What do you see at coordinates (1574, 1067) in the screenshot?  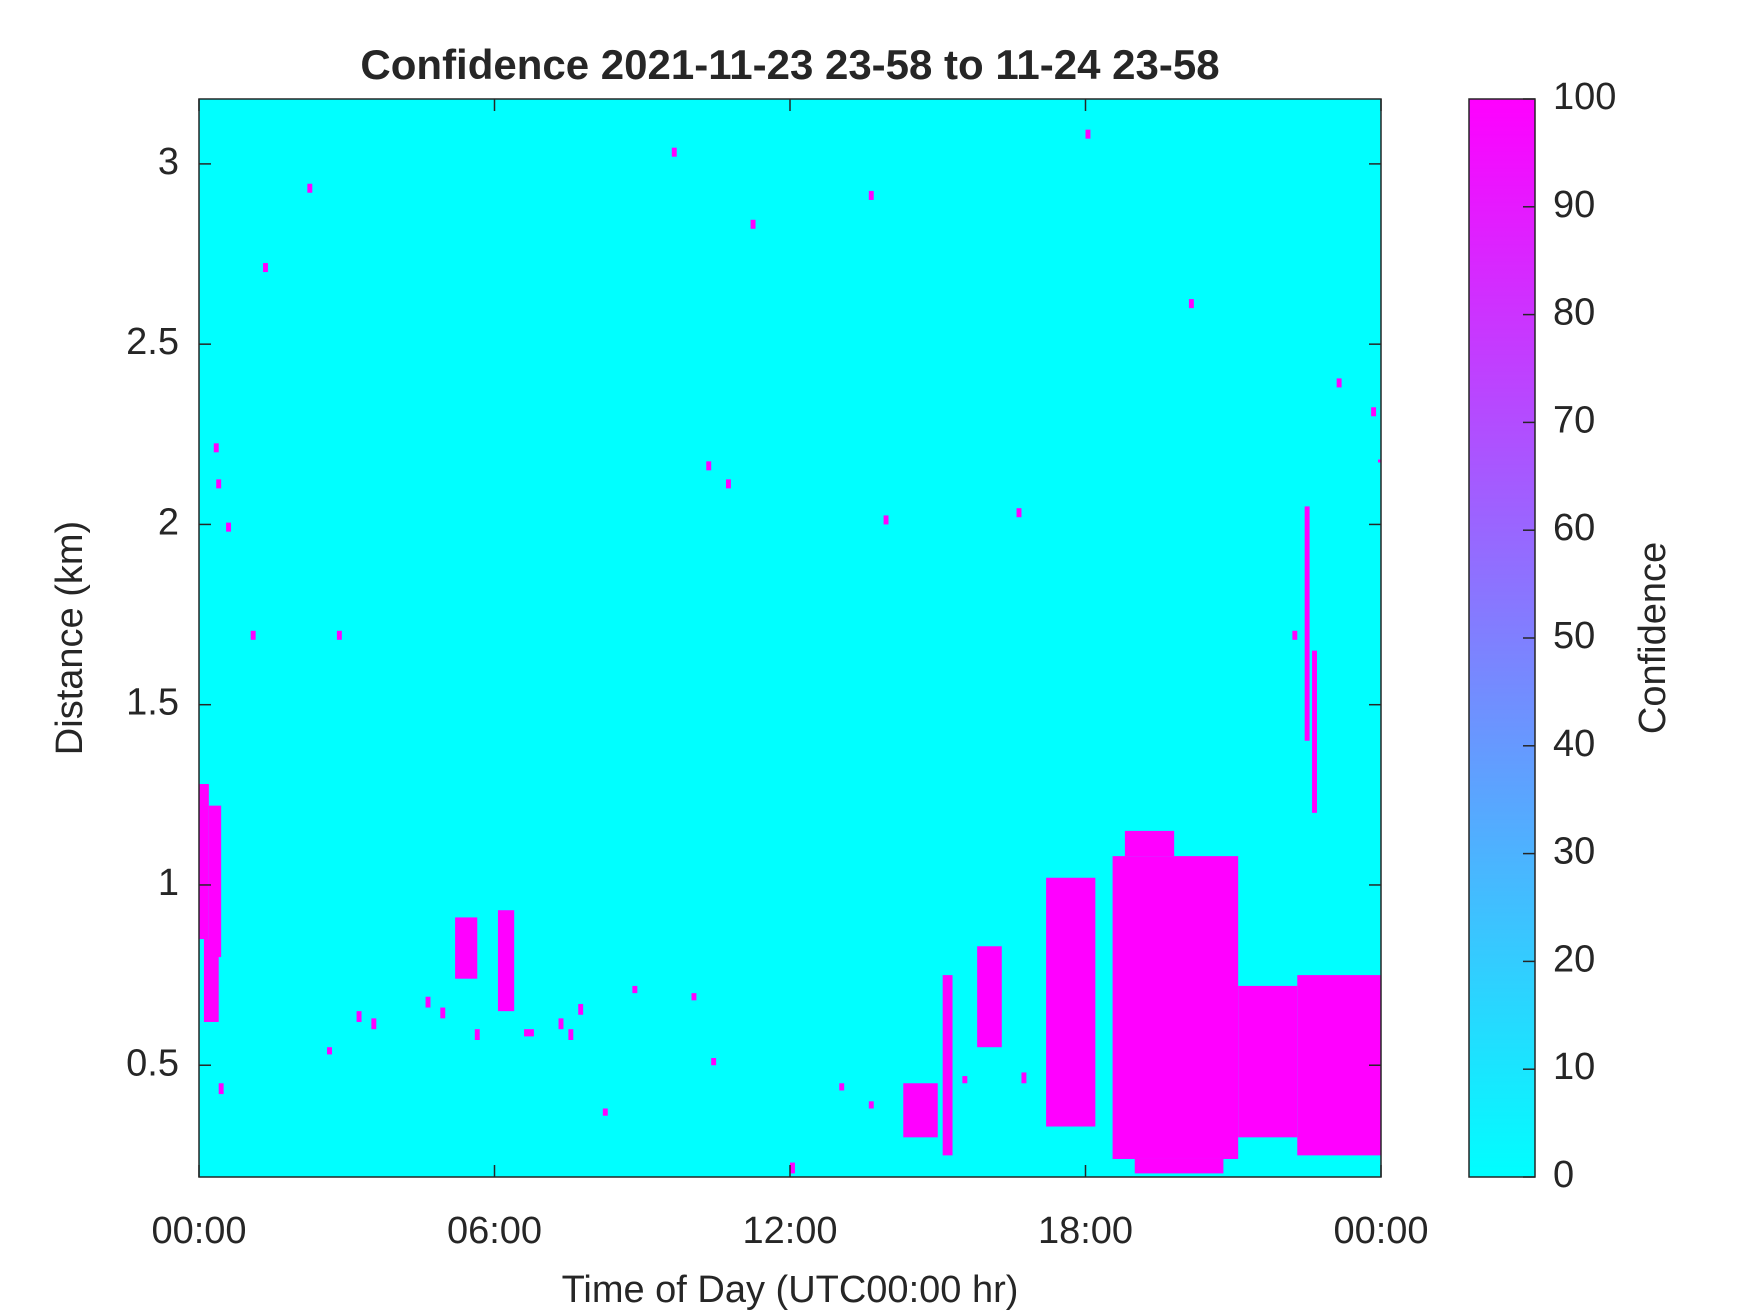 I see `colorbar-tick-label: 10` at bounding box center [1574, 1067].